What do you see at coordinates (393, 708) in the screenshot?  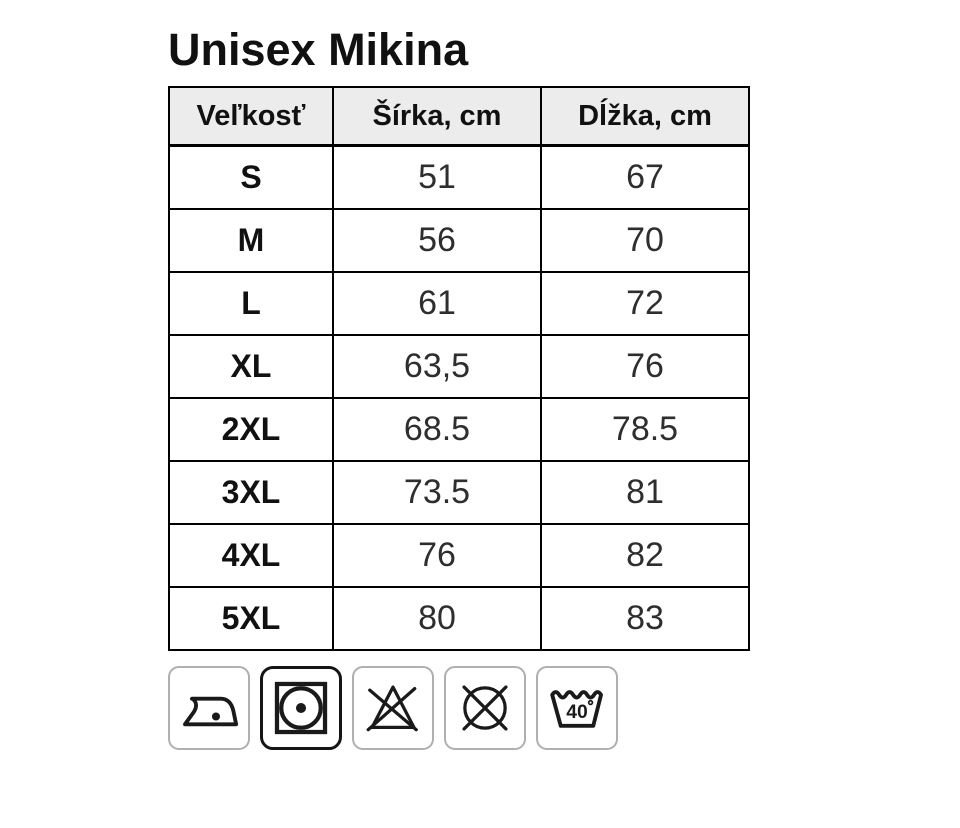 I see `do-not-bleach-icon` at bounding box center [393, 708].